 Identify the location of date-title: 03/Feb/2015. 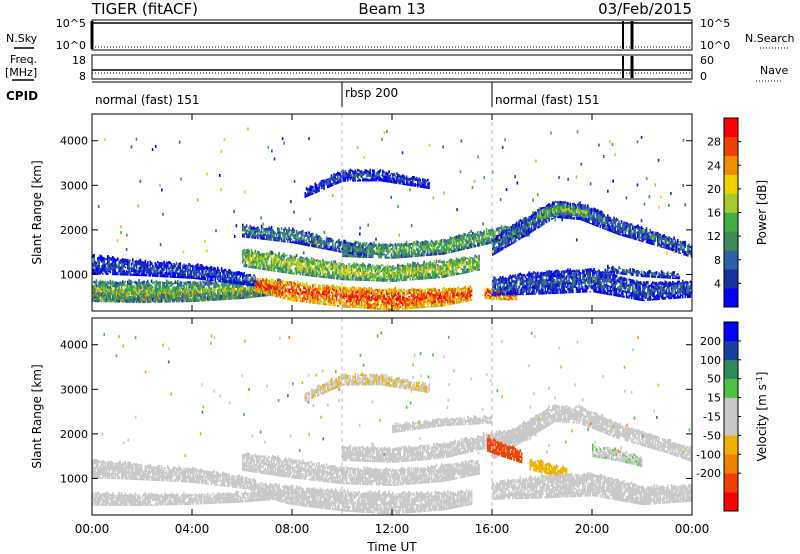
(645, 9).